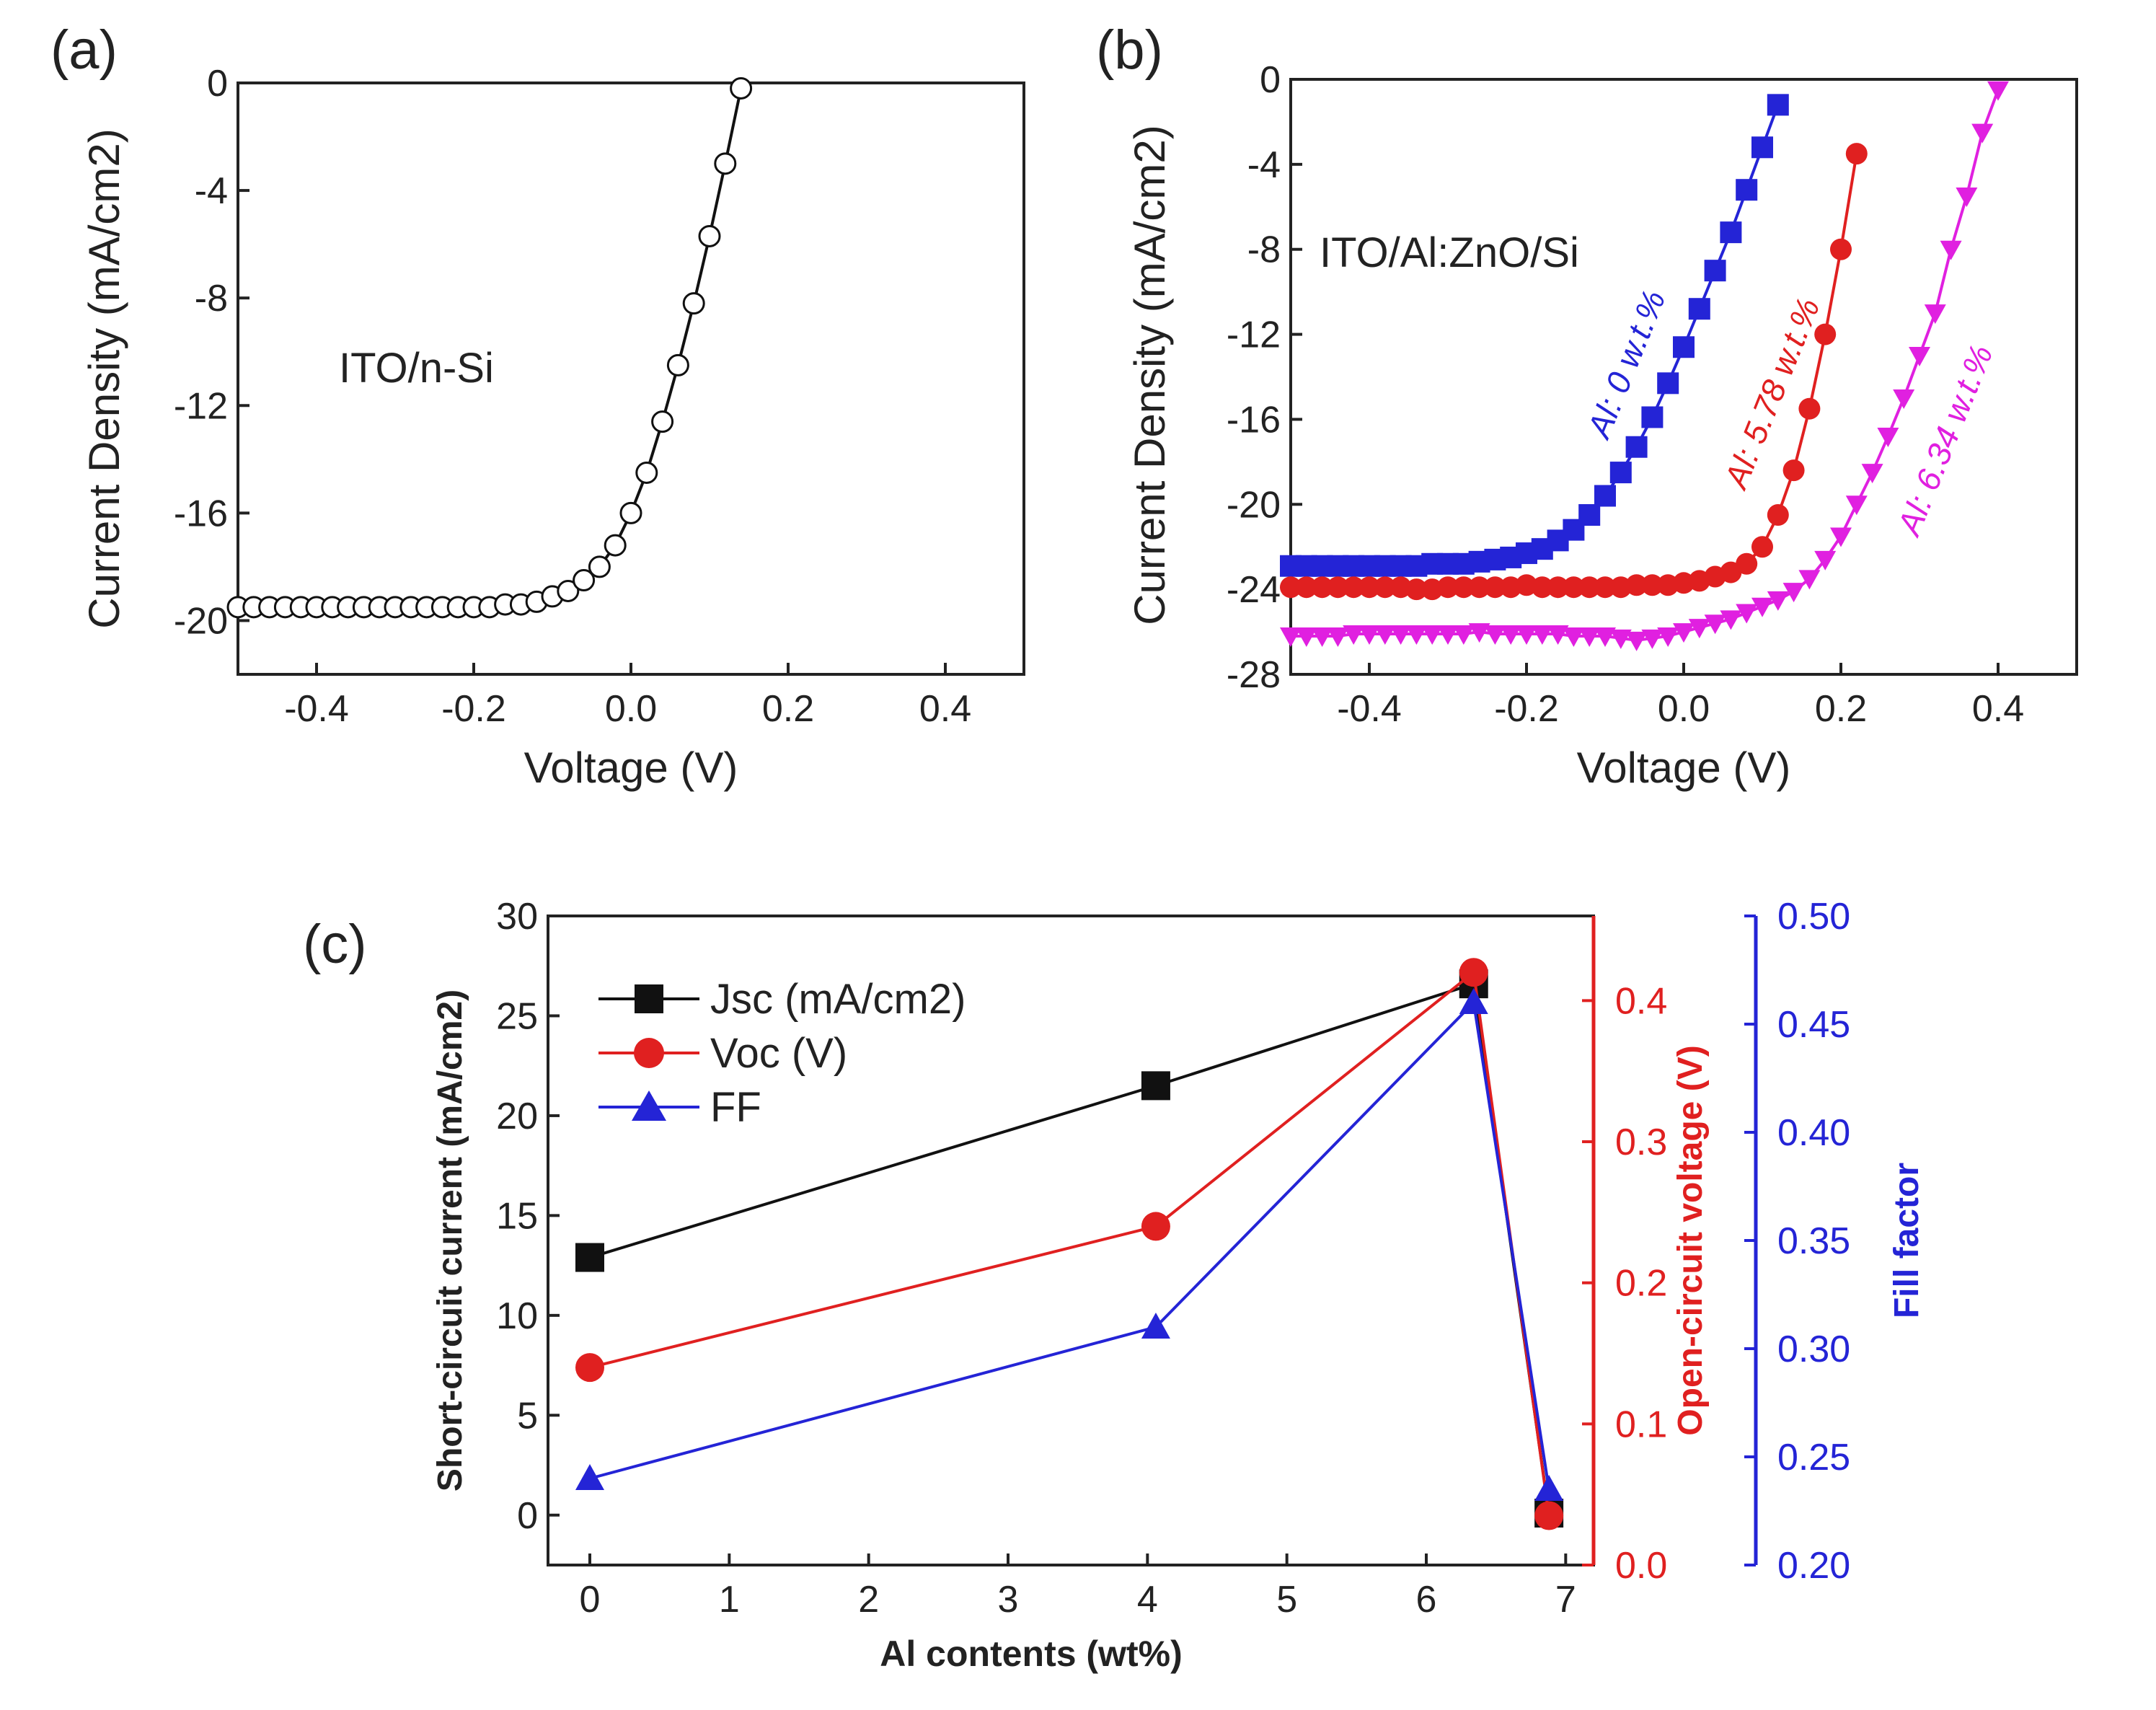  I want to click on c-xtick-label: 0, so click(590, 1600).